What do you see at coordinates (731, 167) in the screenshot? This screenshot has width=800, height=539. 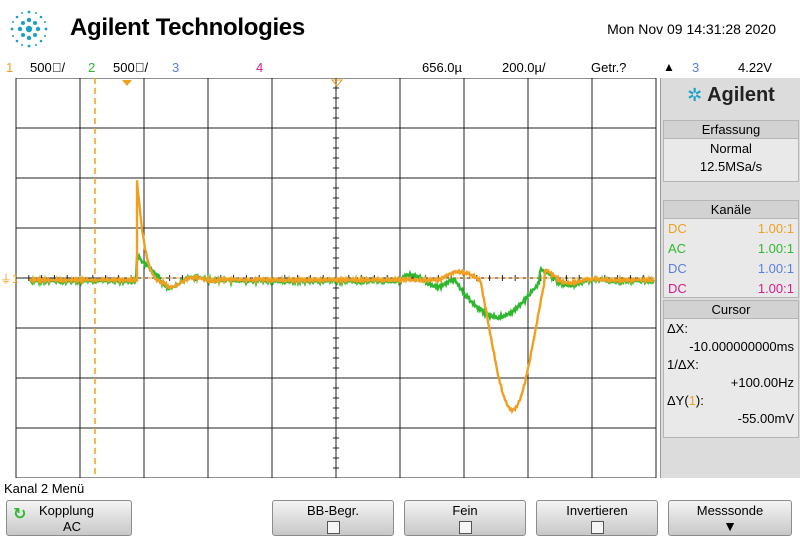 I see `acquisition-rate: 12.5MSa/s` at bounding box center [731, 167].